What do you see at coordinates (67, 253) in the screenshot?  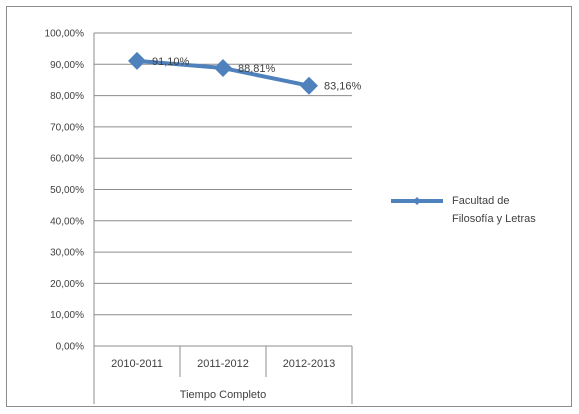 I see `y-tick-label: 30,00%` at bounding box center [67, 253].